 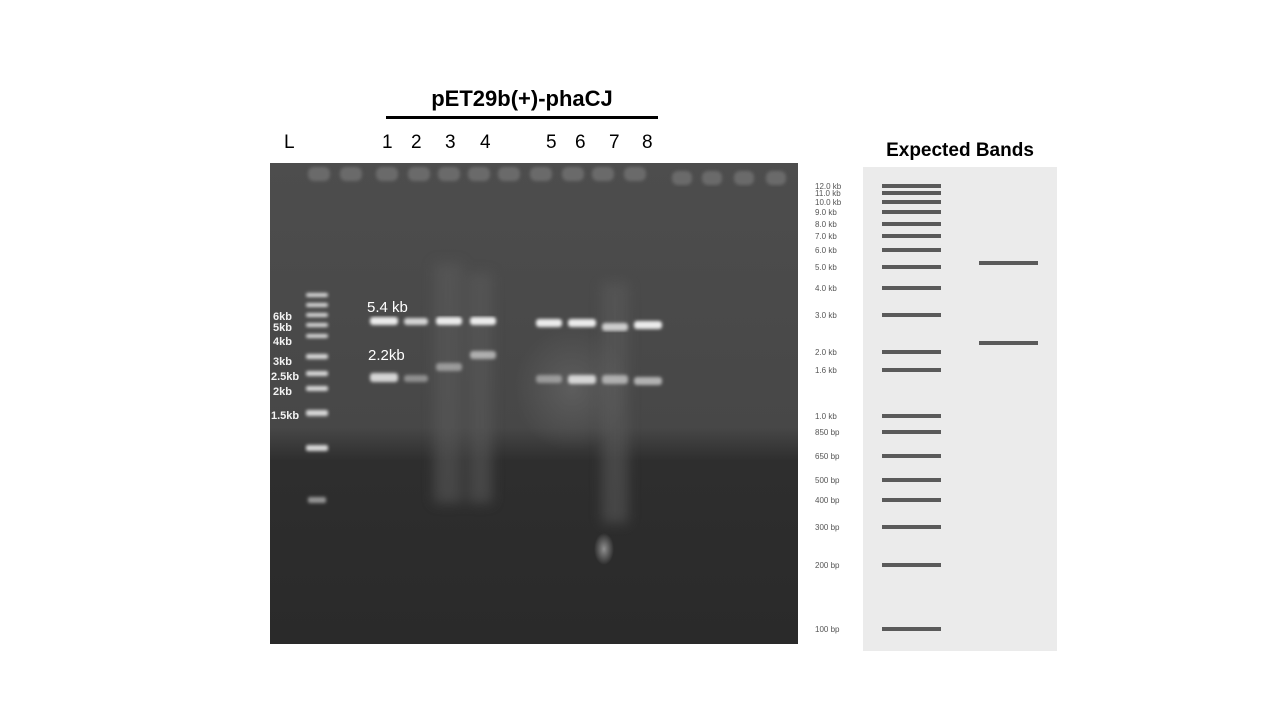 What do you see at coordinates (516, 324) in the screenshot?
I see `sample-bands-upper` at bounding box center [516, 324].